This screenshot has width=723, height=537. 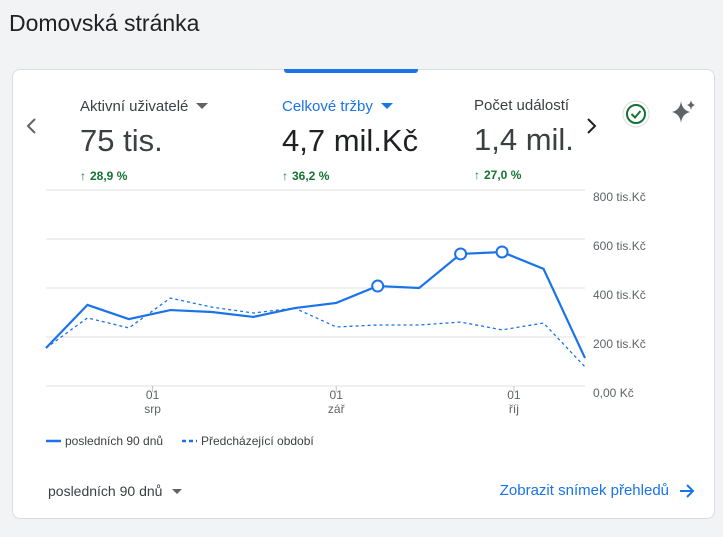 I want to click on metric-tab: Počet událostí 1,4 mil. ↑ 27,0 %, so click(x=523, y=139).